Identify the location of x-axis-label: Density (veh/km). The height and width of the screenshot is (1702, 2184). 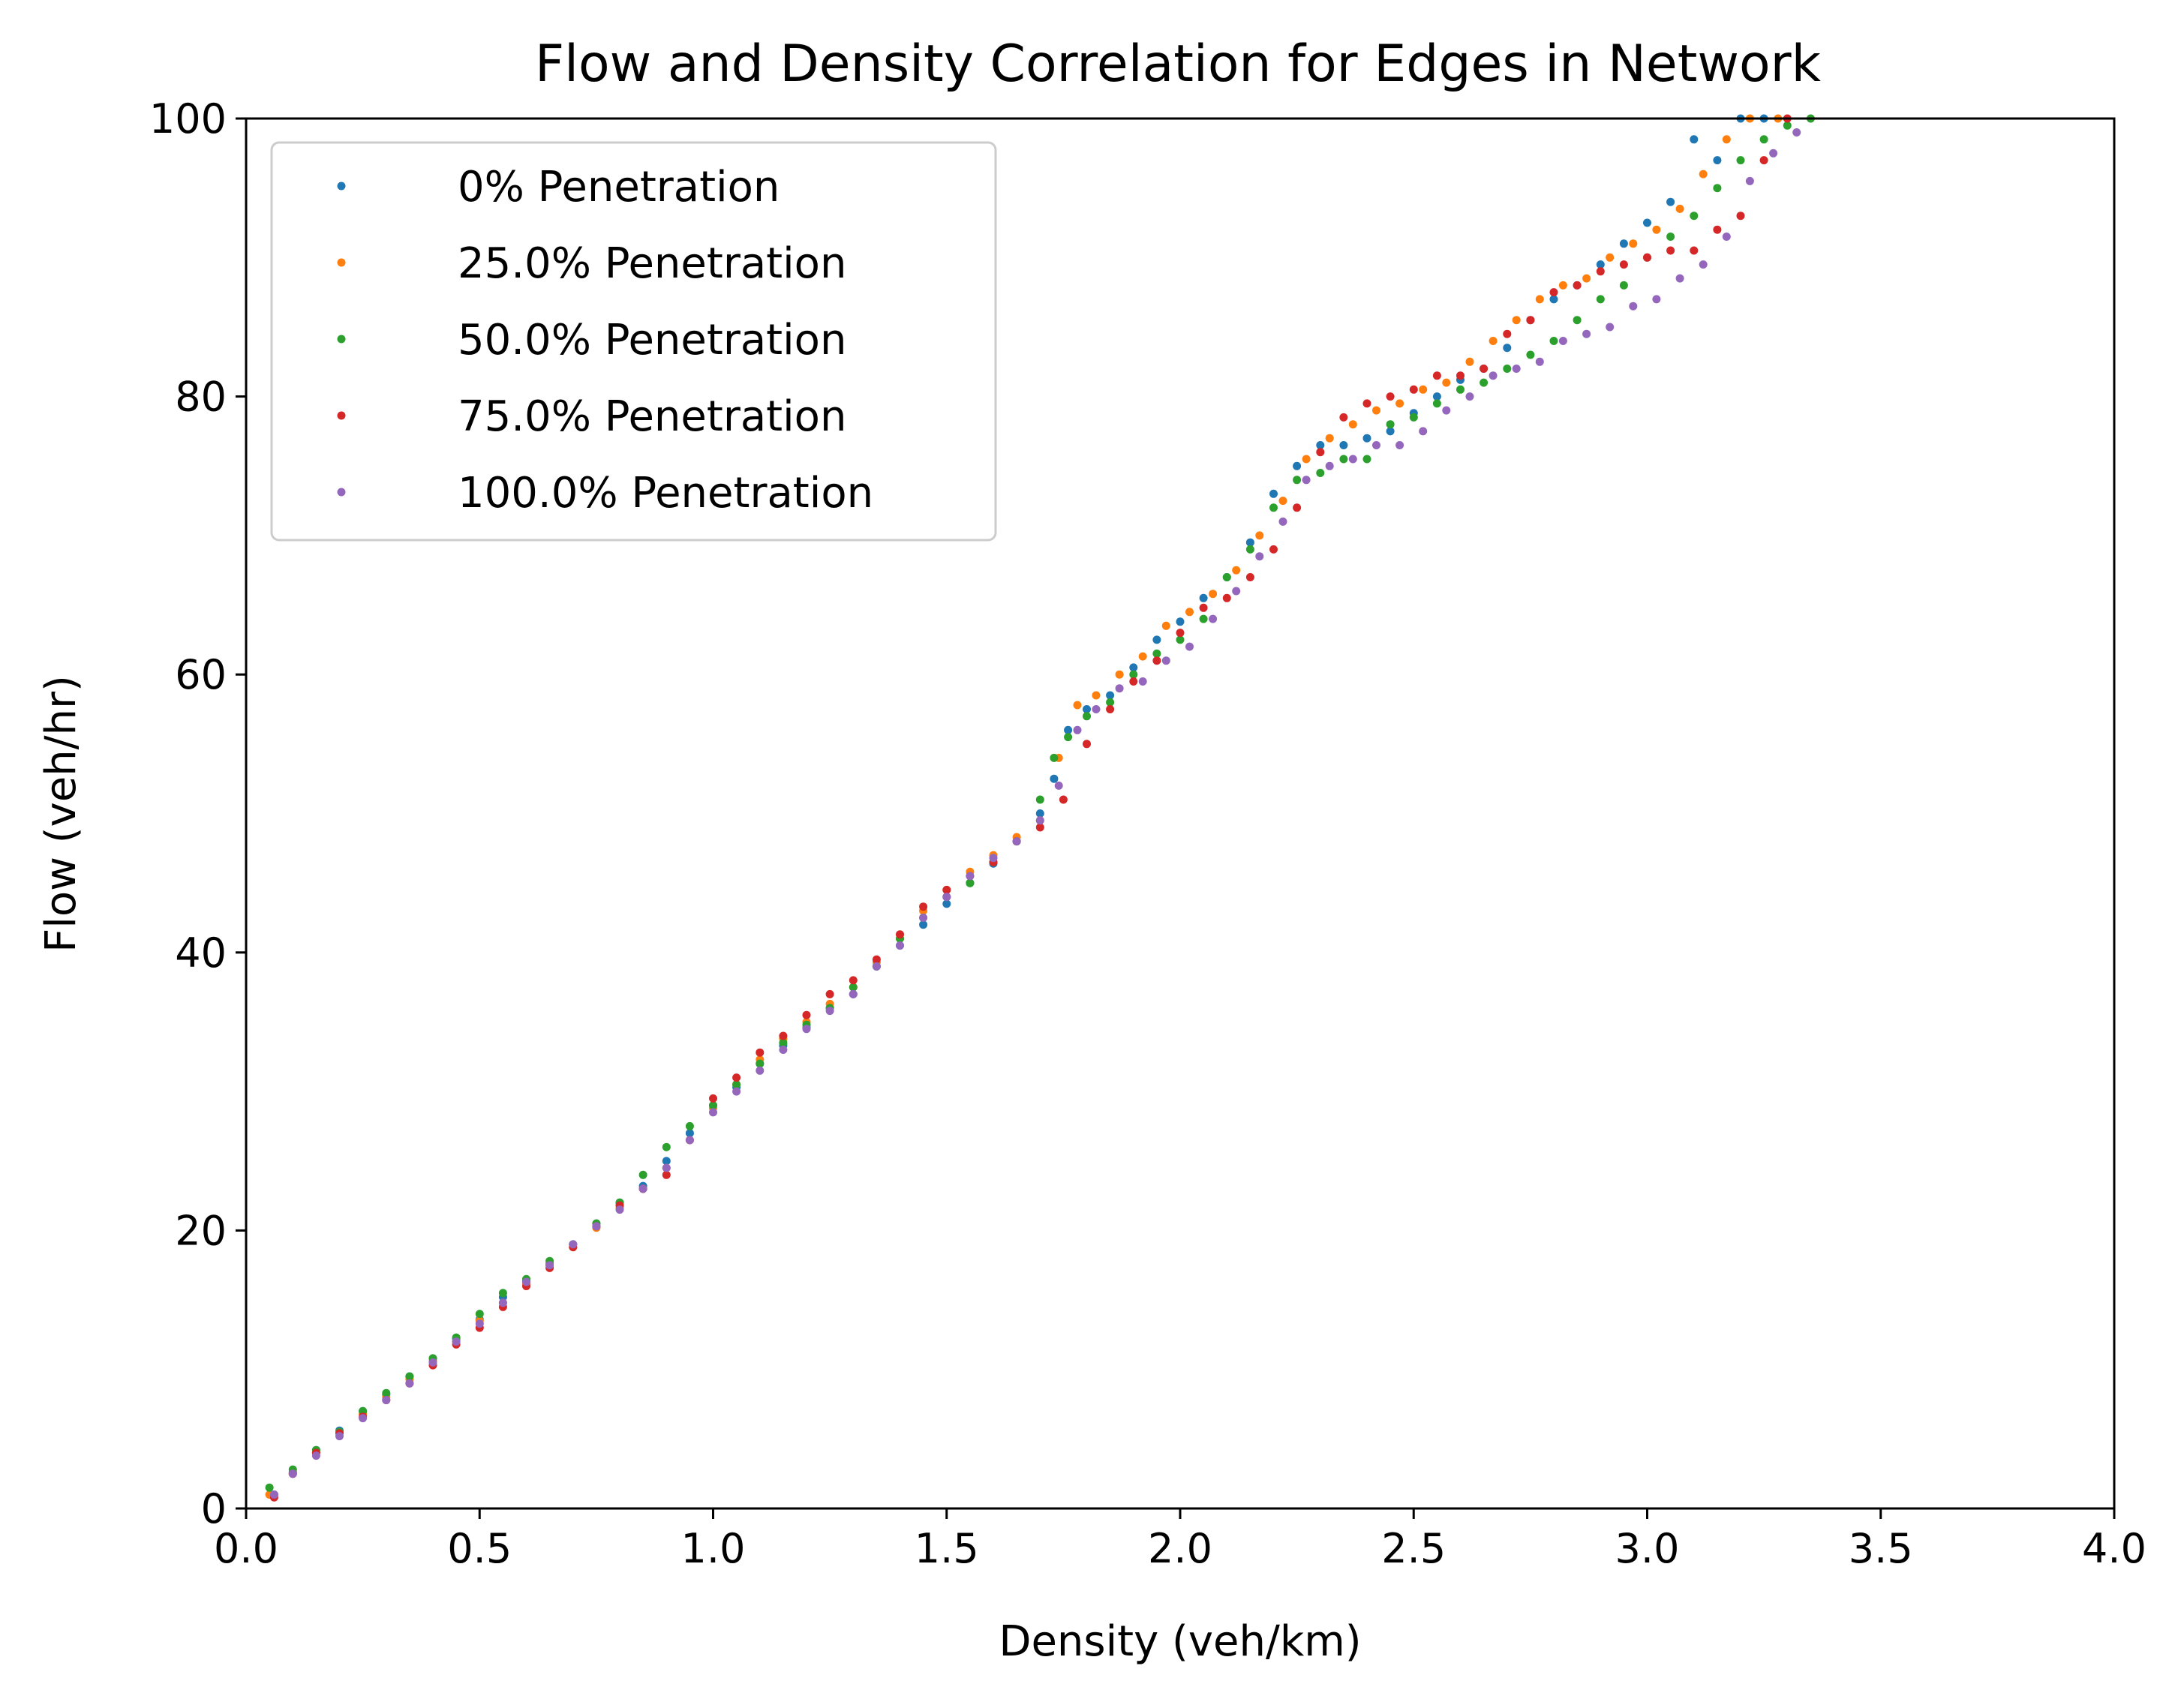
(1180, 1642).